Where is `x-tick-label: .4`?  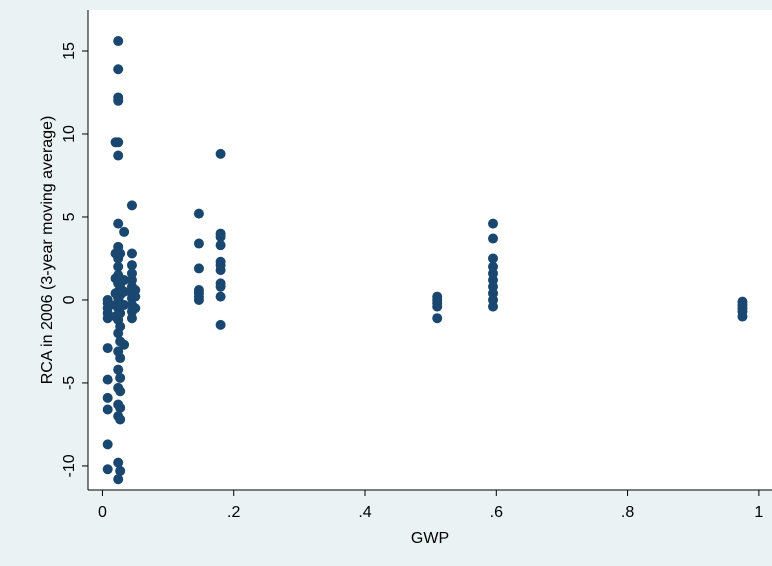 x-tick-label: .4 is located at coordinates (364, 512).